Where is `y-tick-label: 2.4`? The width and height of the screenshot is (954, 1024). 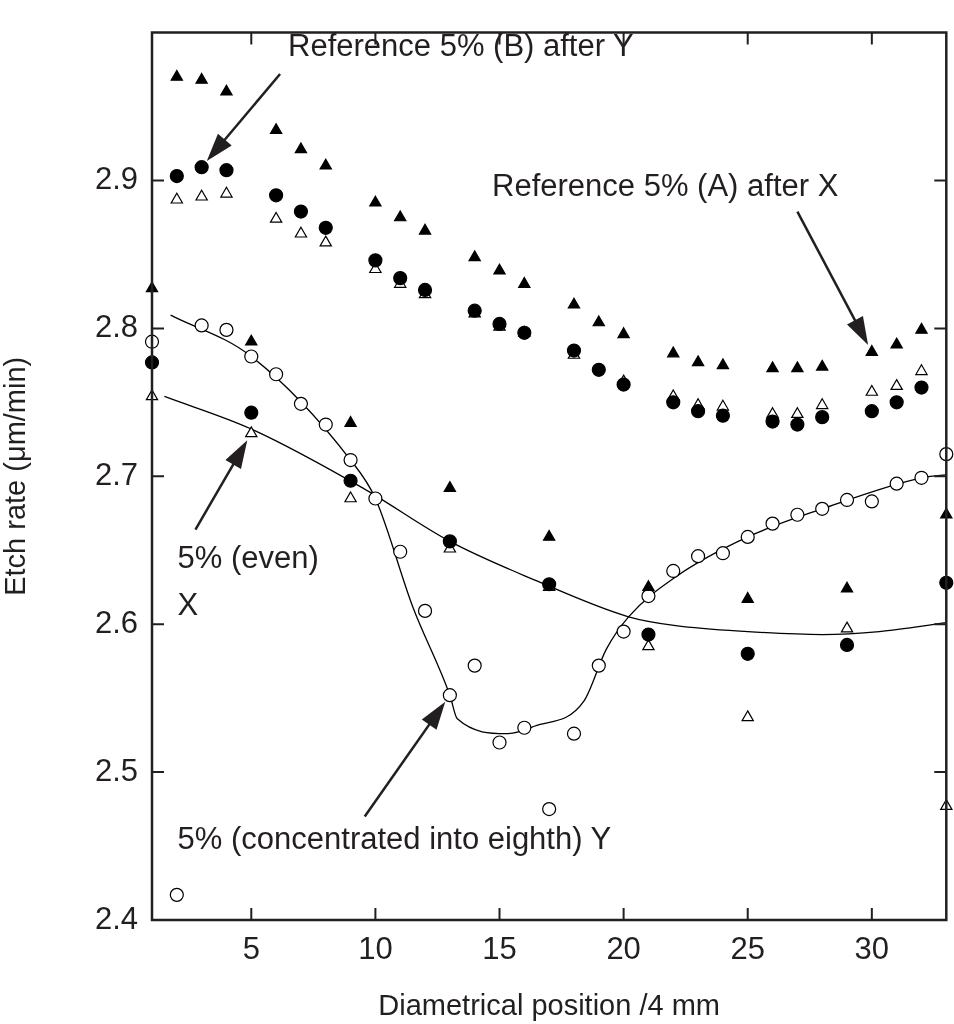 y-tick-label: 2.4 is located at coordinates (116, 918).